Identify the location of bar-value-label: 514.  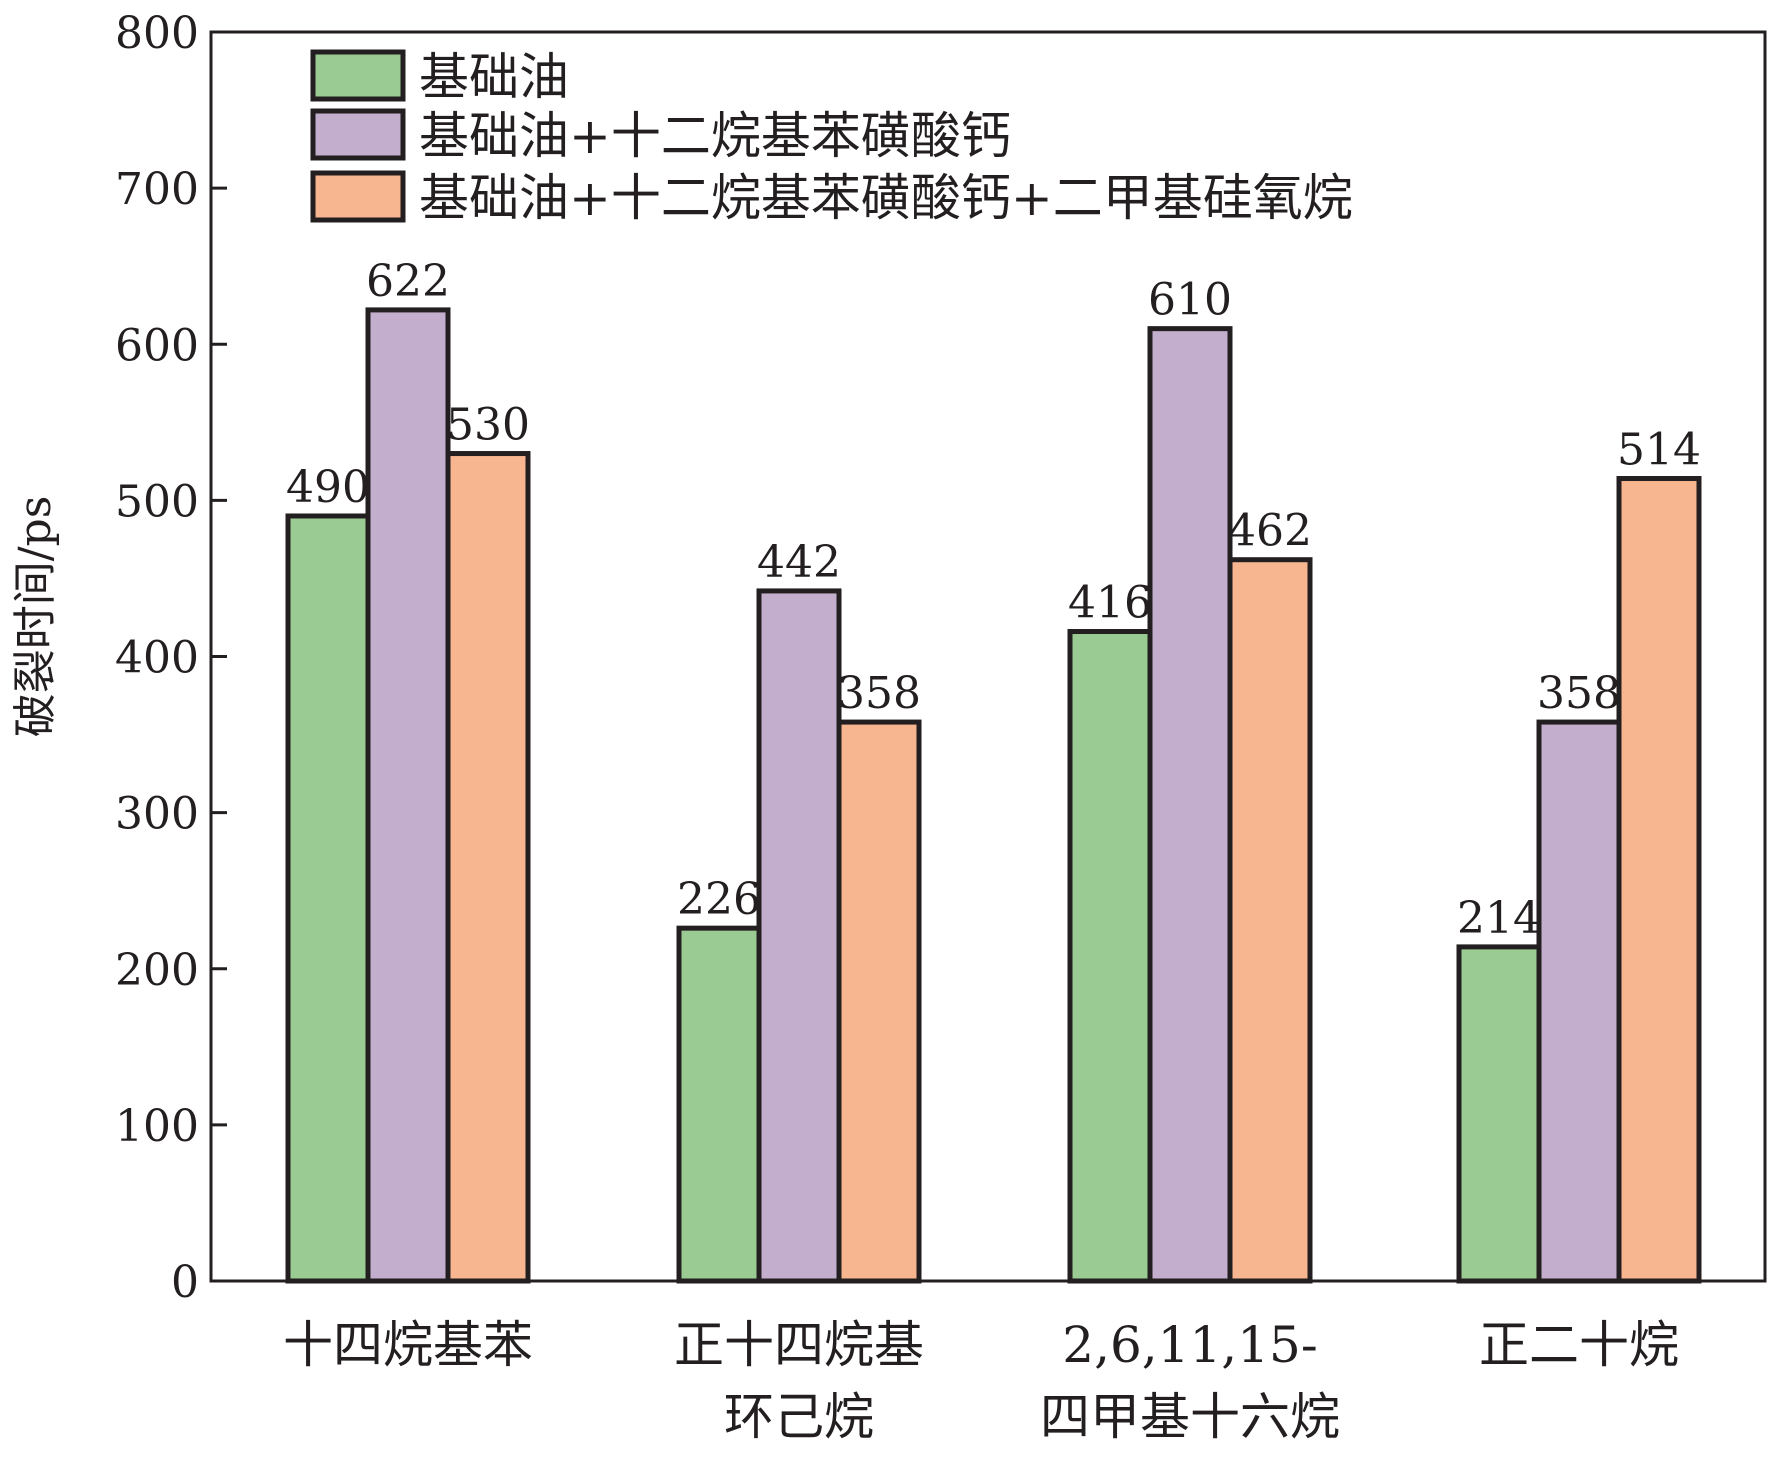
(1659, 450).